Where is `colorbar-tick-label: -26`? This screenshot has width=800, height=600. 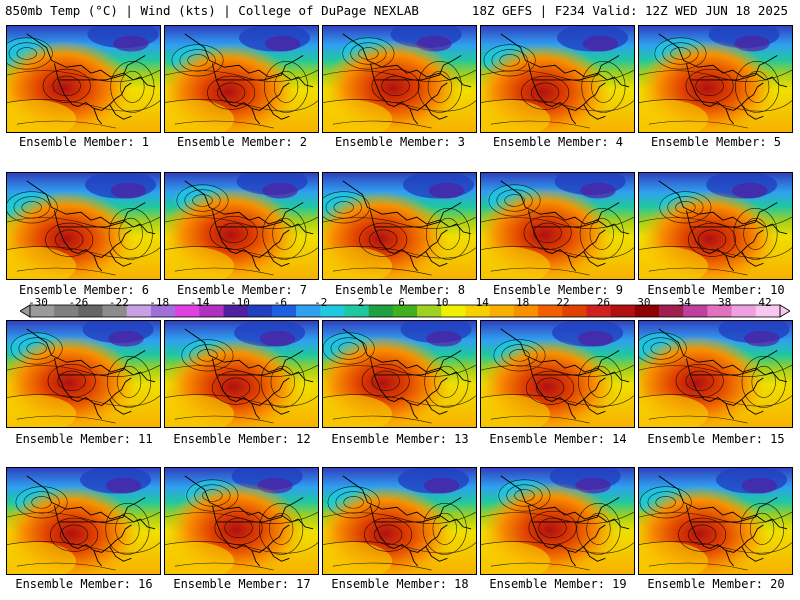
colorbar-tick-label: -26 is located at coordinates (78, 302).